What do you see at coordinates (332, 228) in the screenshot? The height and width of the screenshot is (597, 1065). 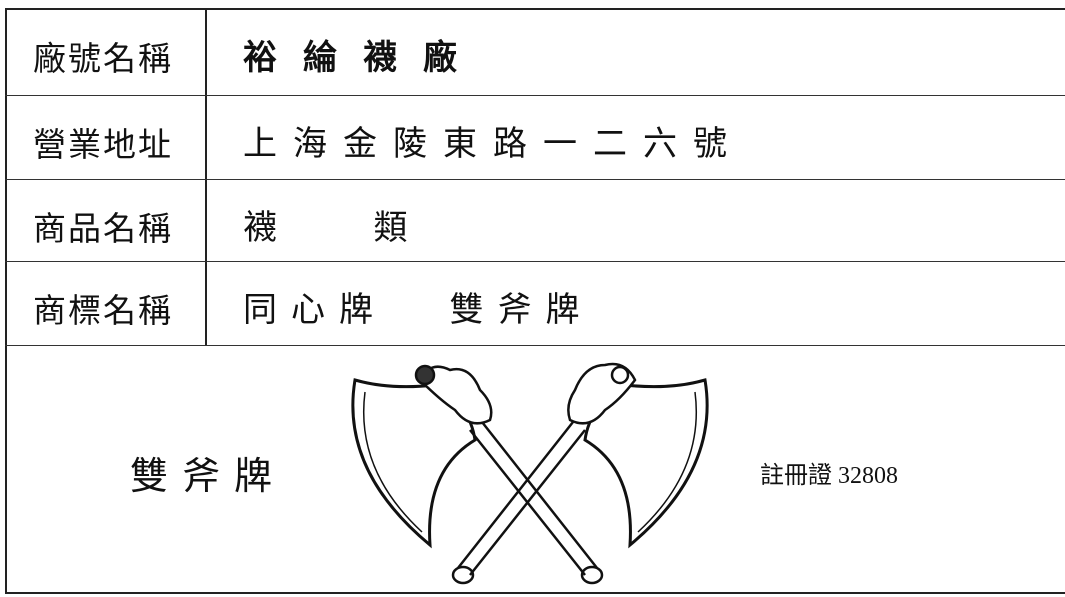 I see `row-value: 襪 類` at bounding box center [332, 228].